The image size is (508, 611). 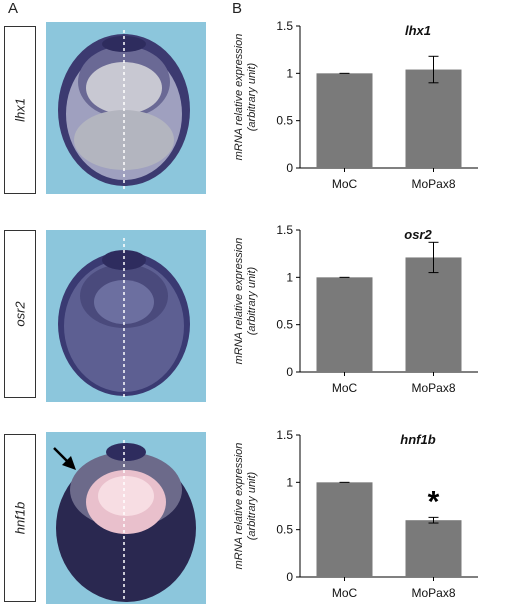 What do you see at coordinates (126, 108) in the screenshot?
I see `embryo-image-lhx1` at bounding box center [126, 108].